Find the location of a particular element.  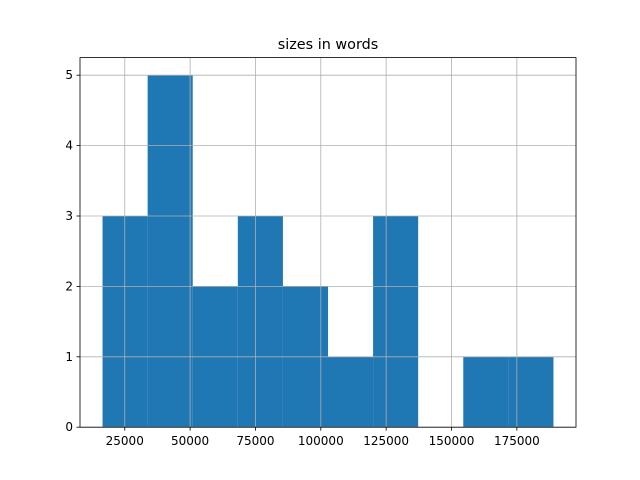

x-tick-label: 175000 is located at coordinates (517, 441).